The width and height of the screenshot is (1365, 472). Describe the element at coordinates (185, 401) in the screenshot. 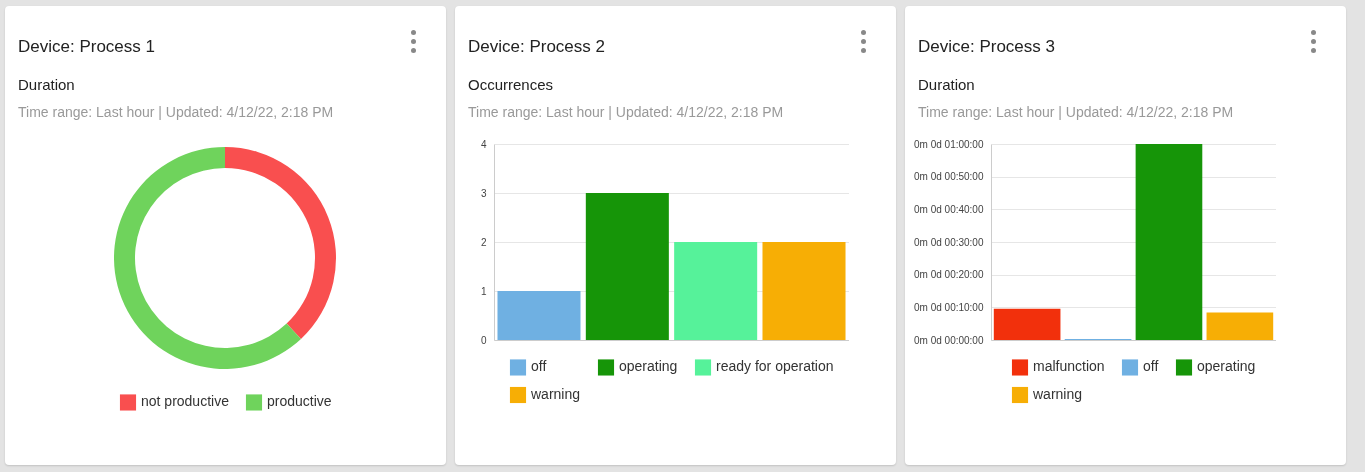

I see `legend-label: not productive` at that location.